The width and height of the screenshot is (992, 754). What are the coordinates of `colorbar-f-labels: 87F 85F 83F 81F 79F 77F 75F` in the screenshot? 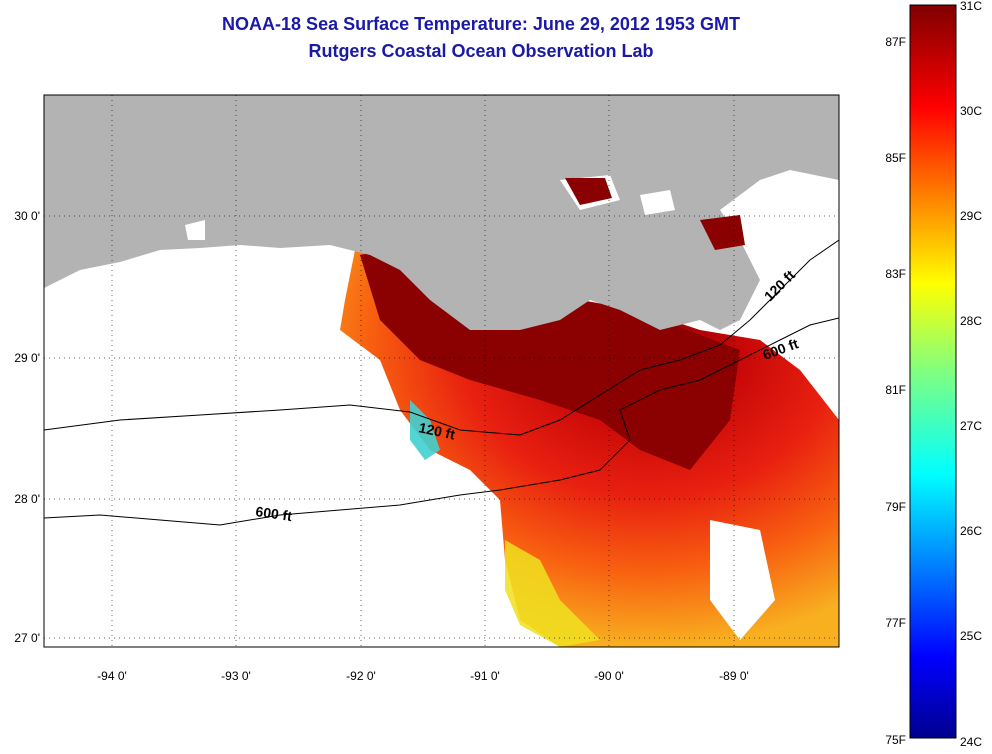 It's located at (895, 391).